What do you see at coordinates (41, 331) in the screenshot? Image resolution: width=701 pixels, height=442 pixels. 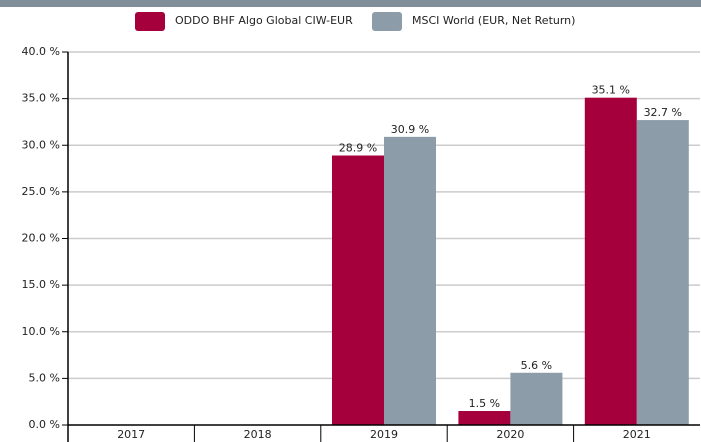 I see `y-tick-label: 10.0 %` at bounding box center [41, 331].